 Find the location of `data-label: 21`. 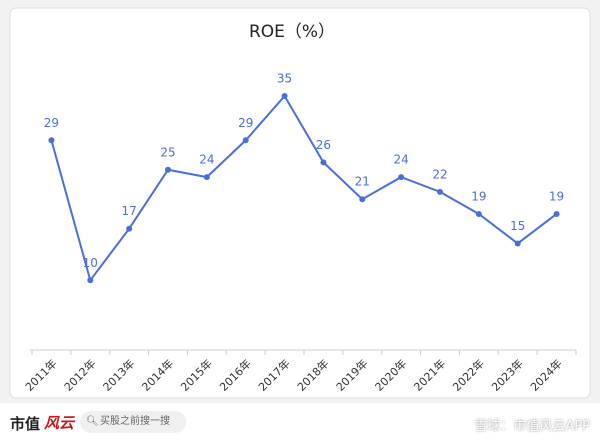

data-label: 21 is located at coordinates (362, 182).